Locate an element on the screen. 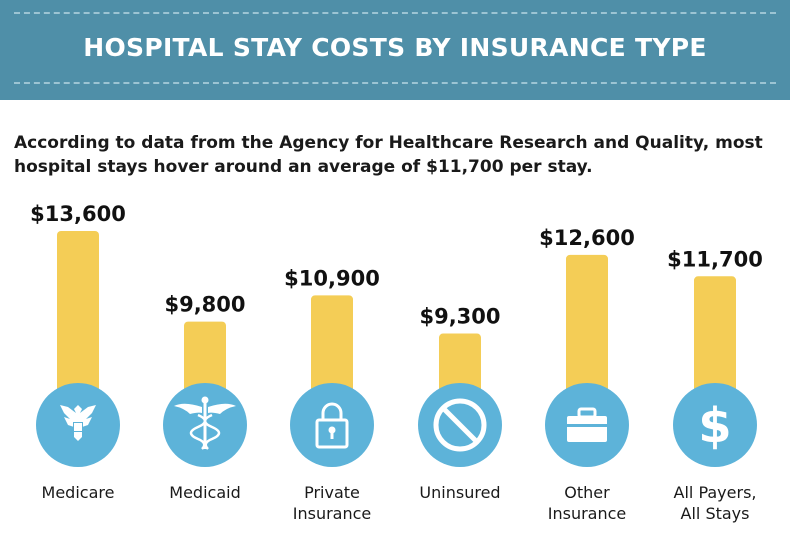 The width and height of the screenshot is (790, 550). category-label: Private Insurance is located at coordinates (332, 503).